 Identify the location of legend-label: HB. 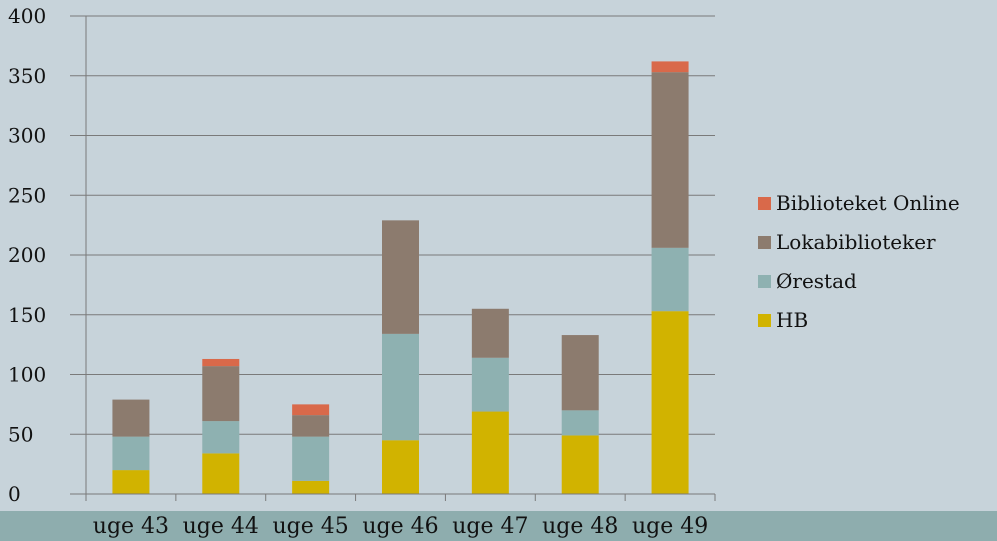
(792, 320).